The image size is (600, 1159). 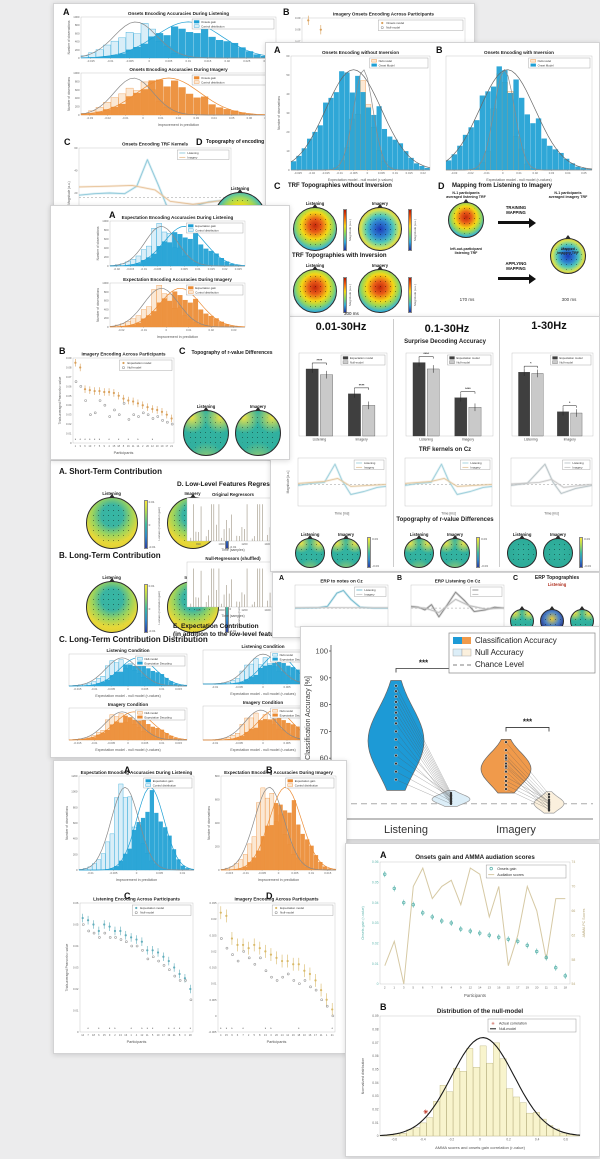 What do you see at coordinates (568, 251) in the screenshot?
I see `mapping-label-br: Mapped imagery TRF` at bounding box center [568, 251].